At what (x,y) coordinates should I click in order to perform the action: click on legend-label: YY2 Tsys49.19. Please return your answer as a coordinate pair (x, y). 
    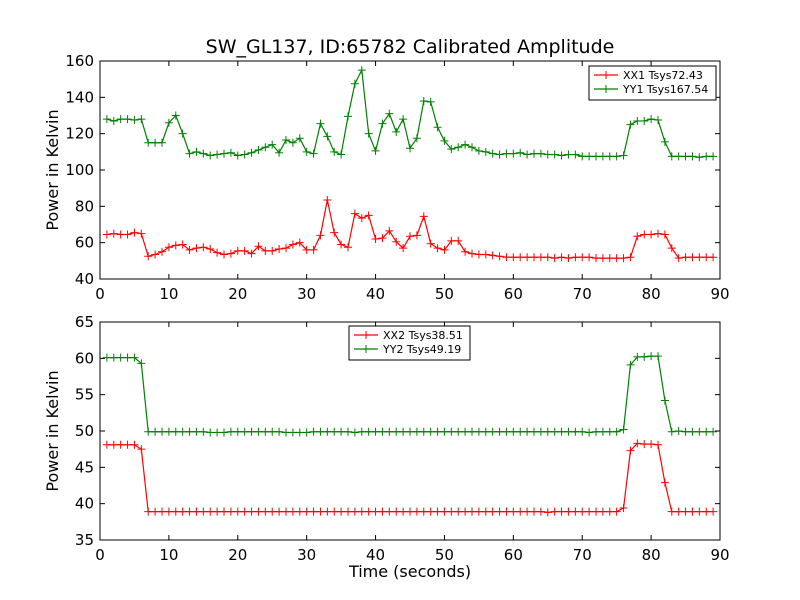
    Looking at the image, I should click on (421, 349).